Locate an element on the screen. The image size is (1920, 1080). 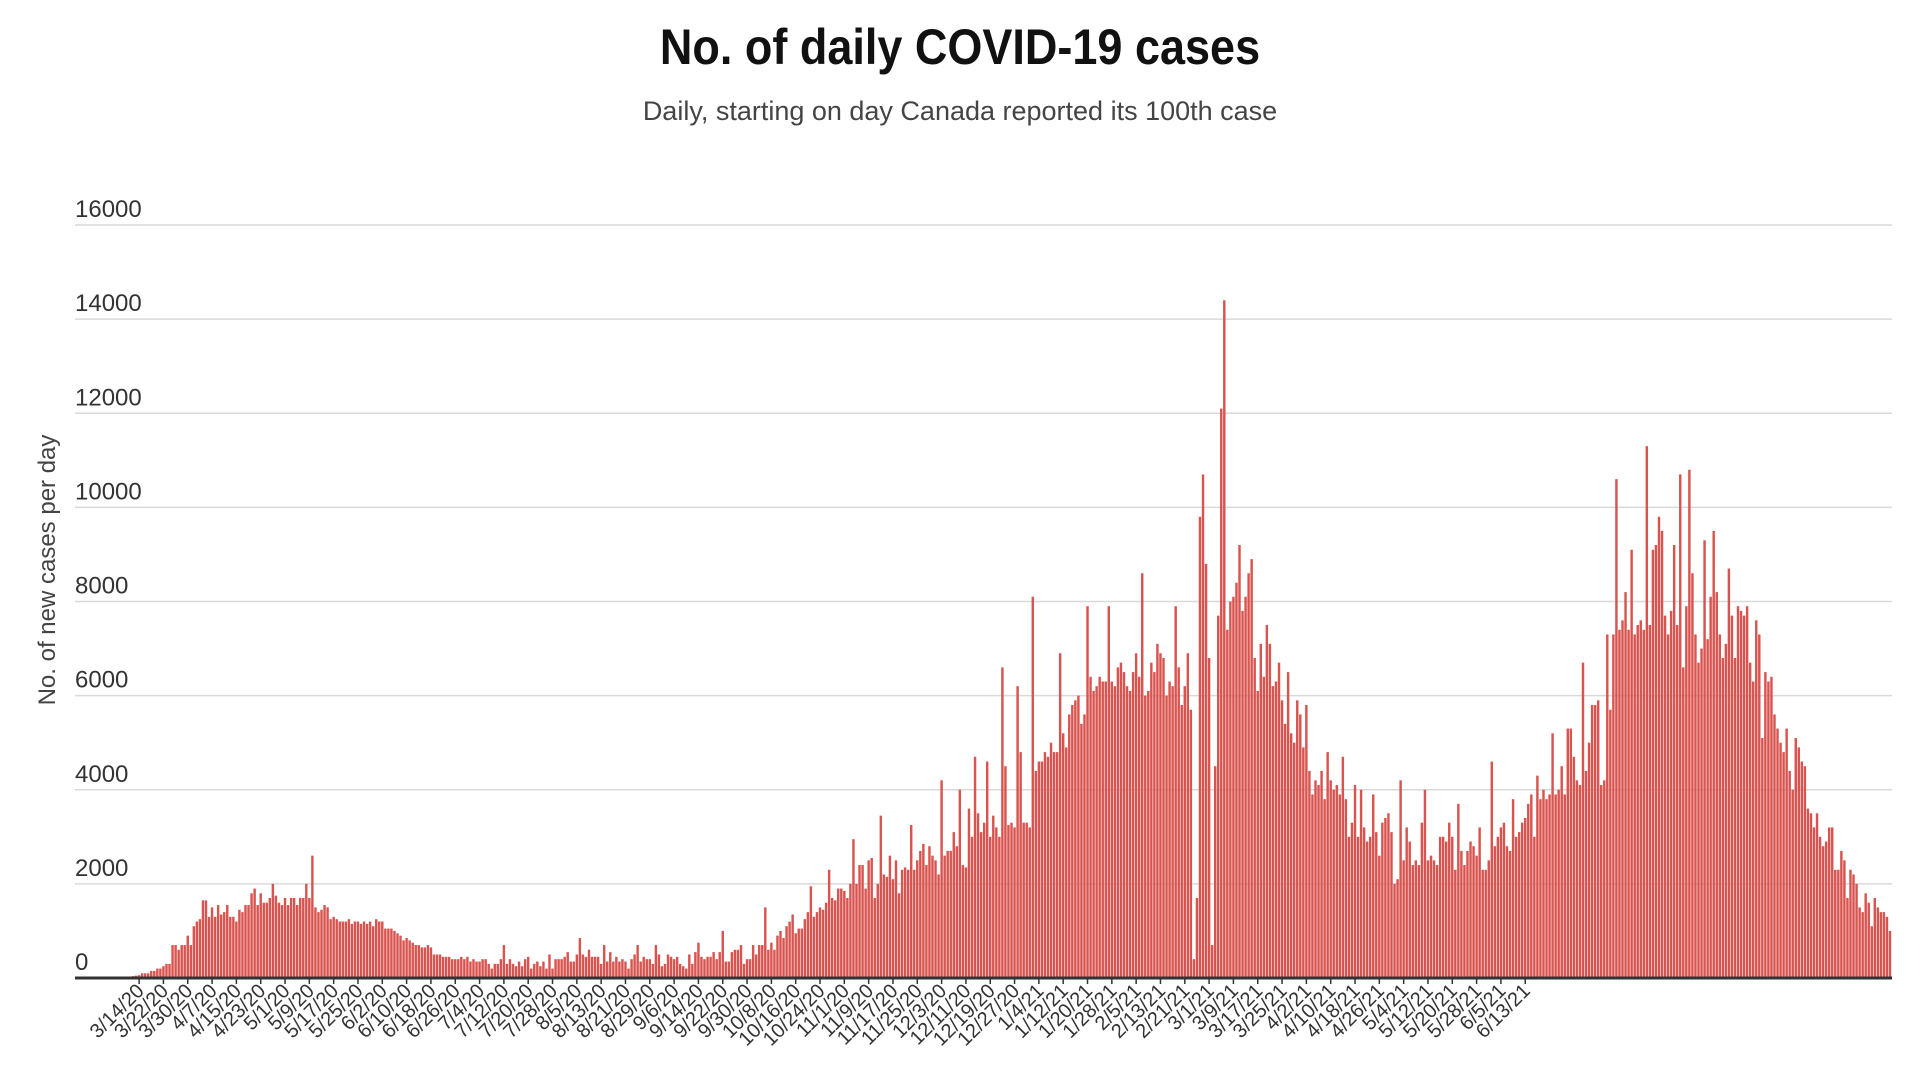
y-tick-label: 12000 is located at coordinates (108, 397).